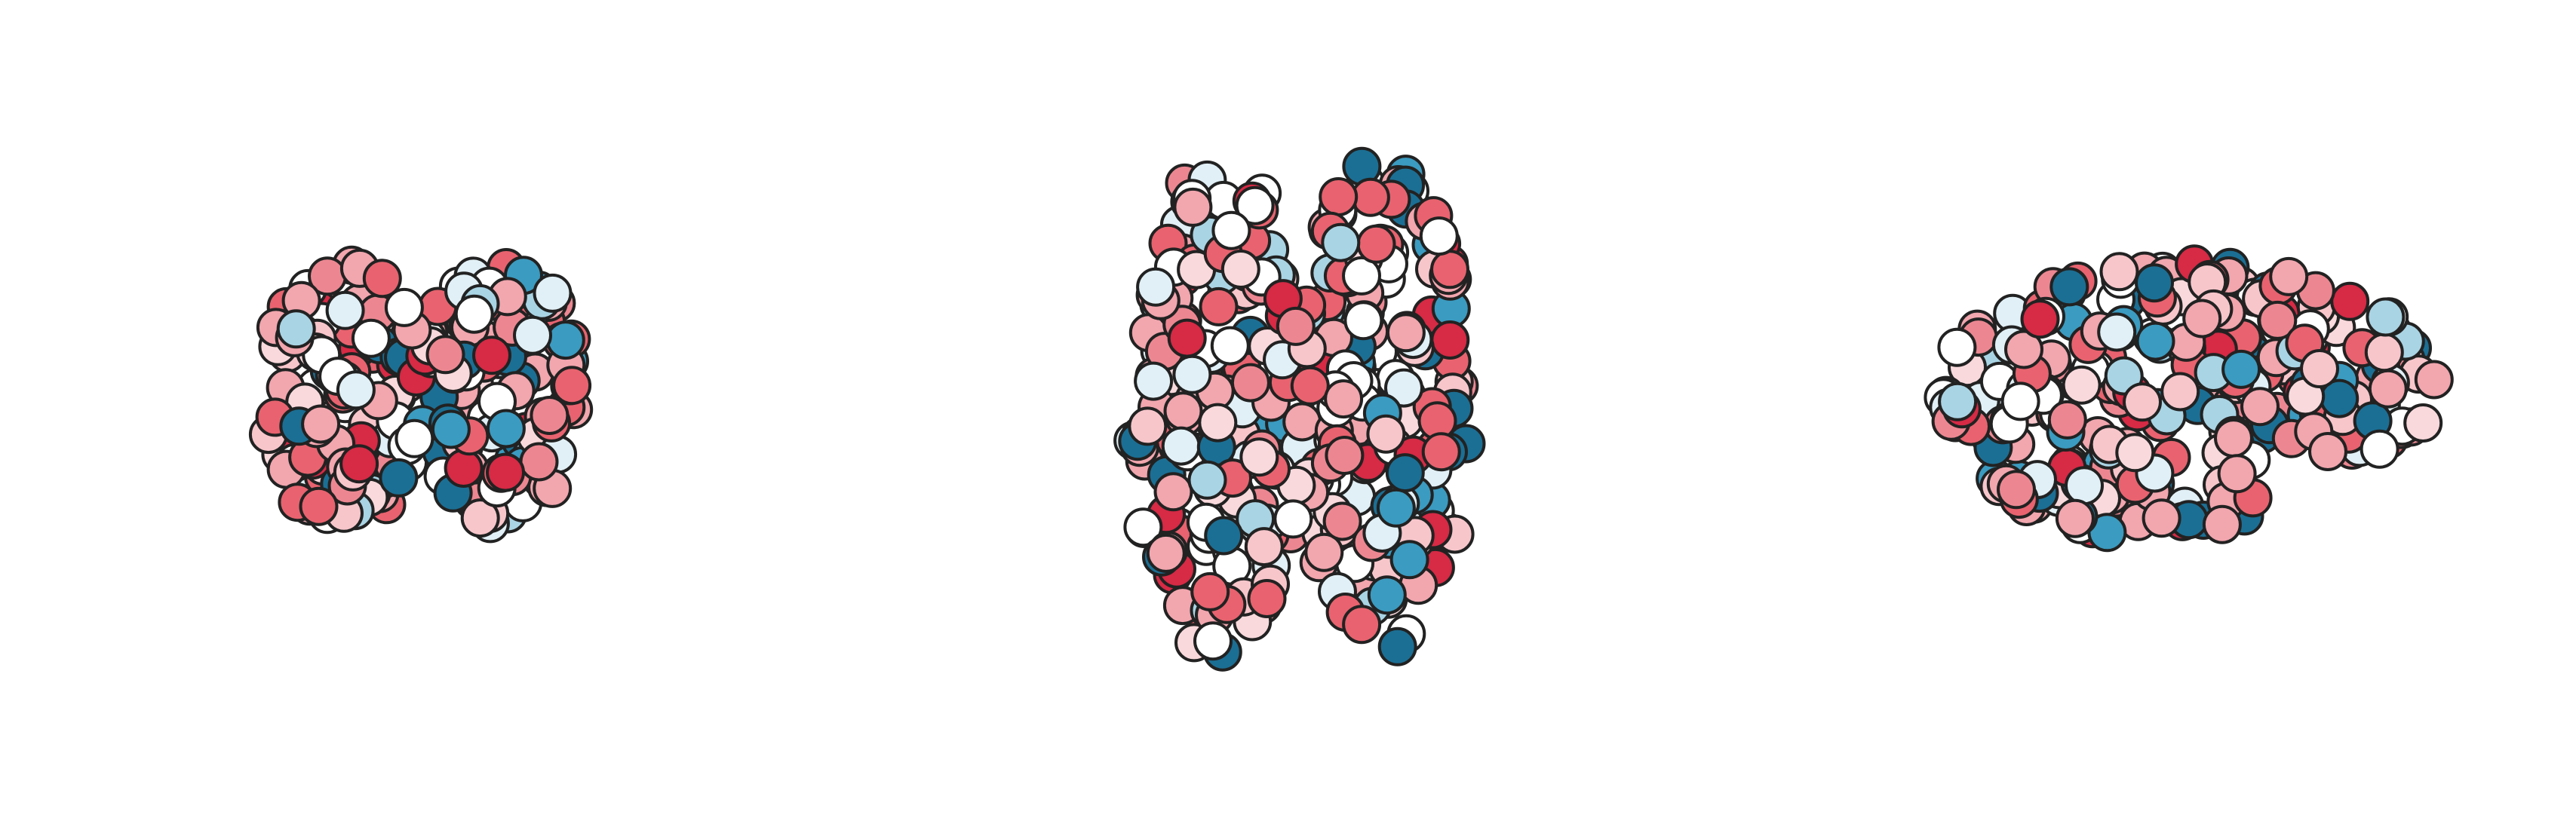 This screenshot has height=821, width=2576. What do you see at coordinates (421, 394) in the screenshot?
I see `coronal-view` at bounding box center [421, 394].